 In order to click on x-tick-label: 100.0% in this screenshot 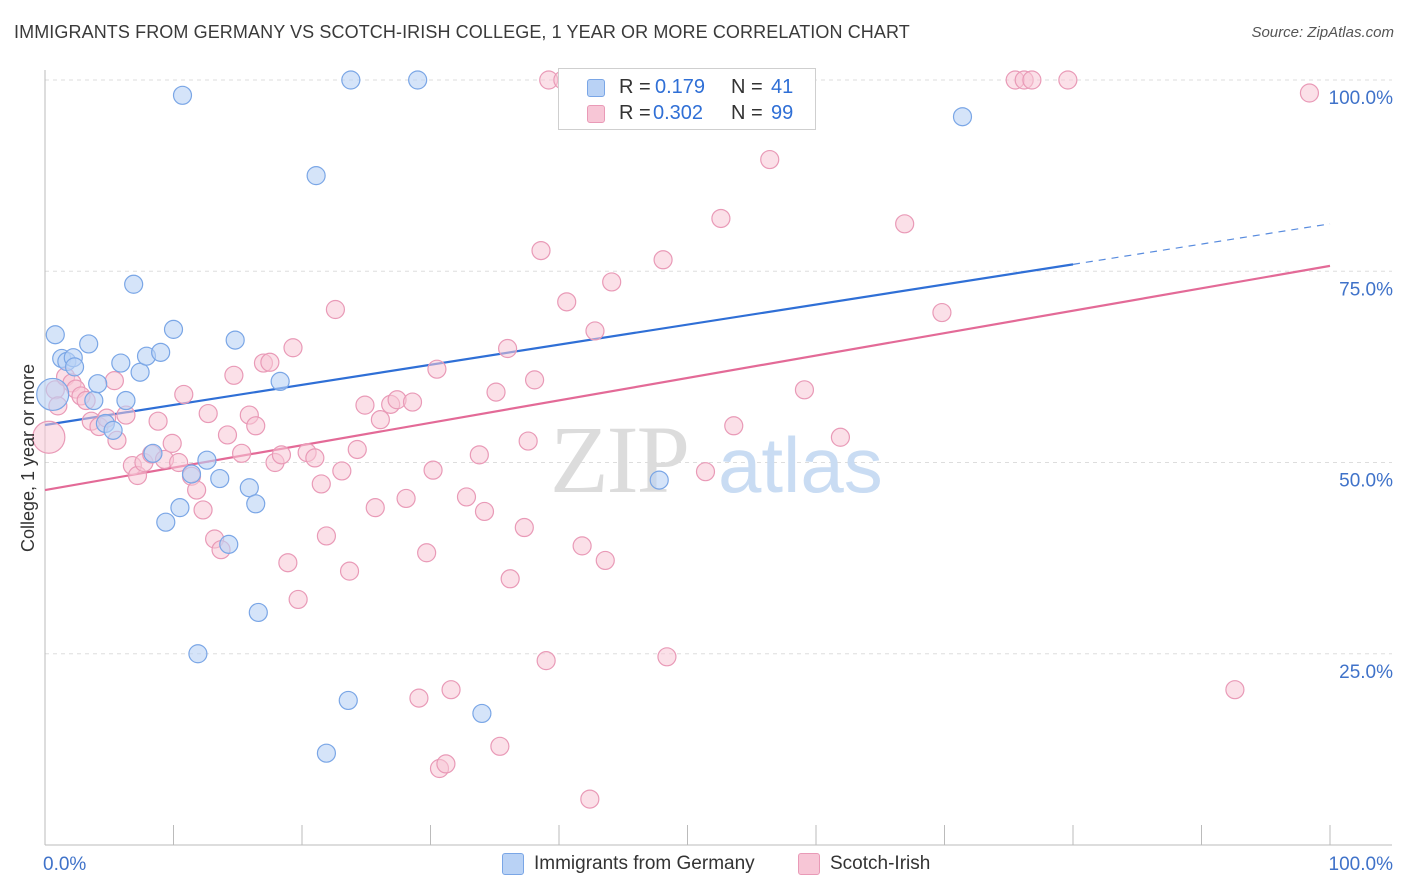, I will do `click(1361, 864)`.